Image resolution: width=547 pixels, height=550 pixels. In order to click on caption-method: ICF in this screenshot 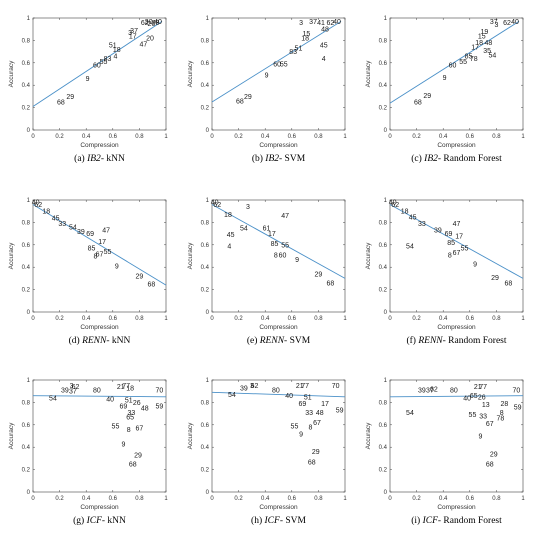, I will do `click(430, 521)`.